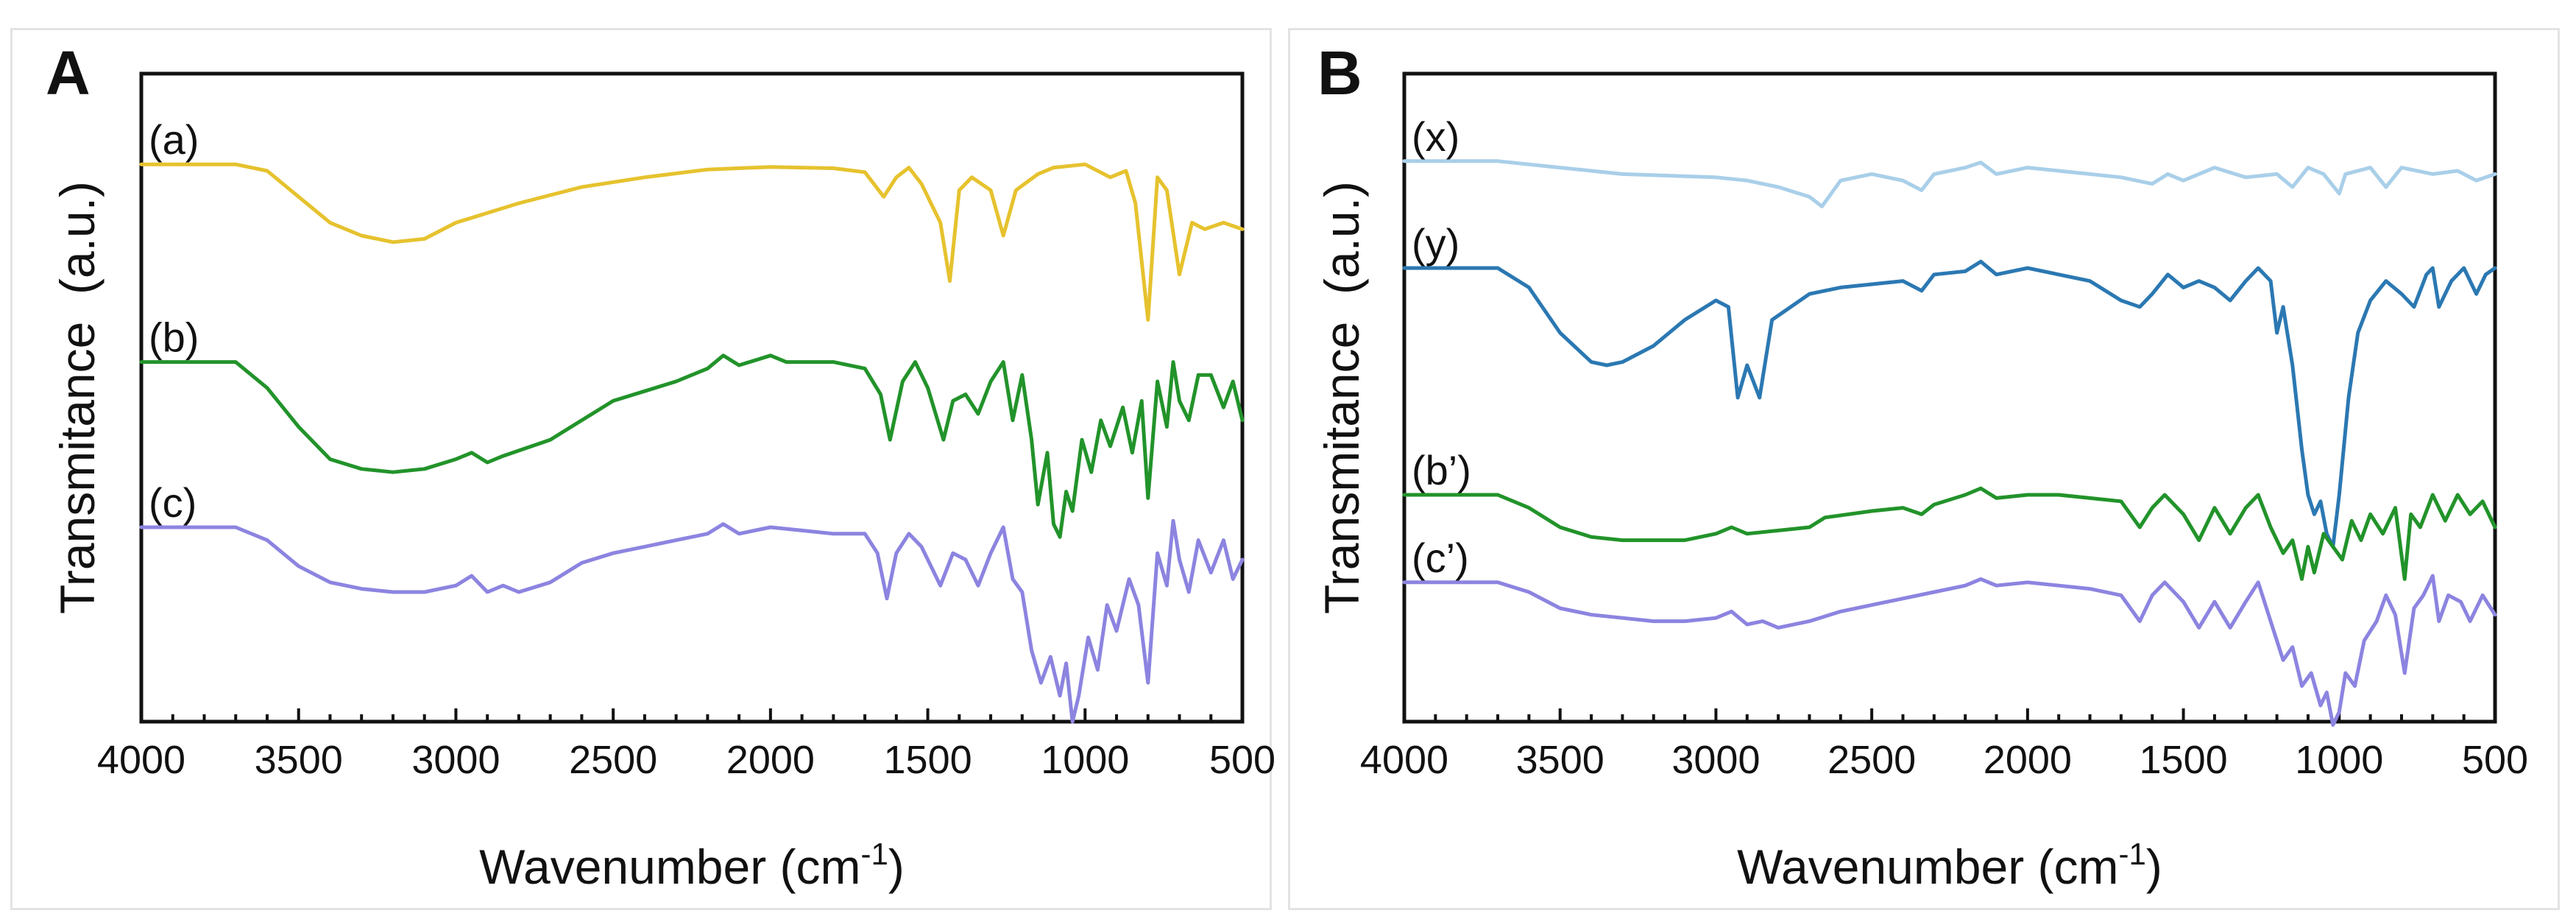  I want to click on panel-a-series-b-label: (b), so click(174, 337).